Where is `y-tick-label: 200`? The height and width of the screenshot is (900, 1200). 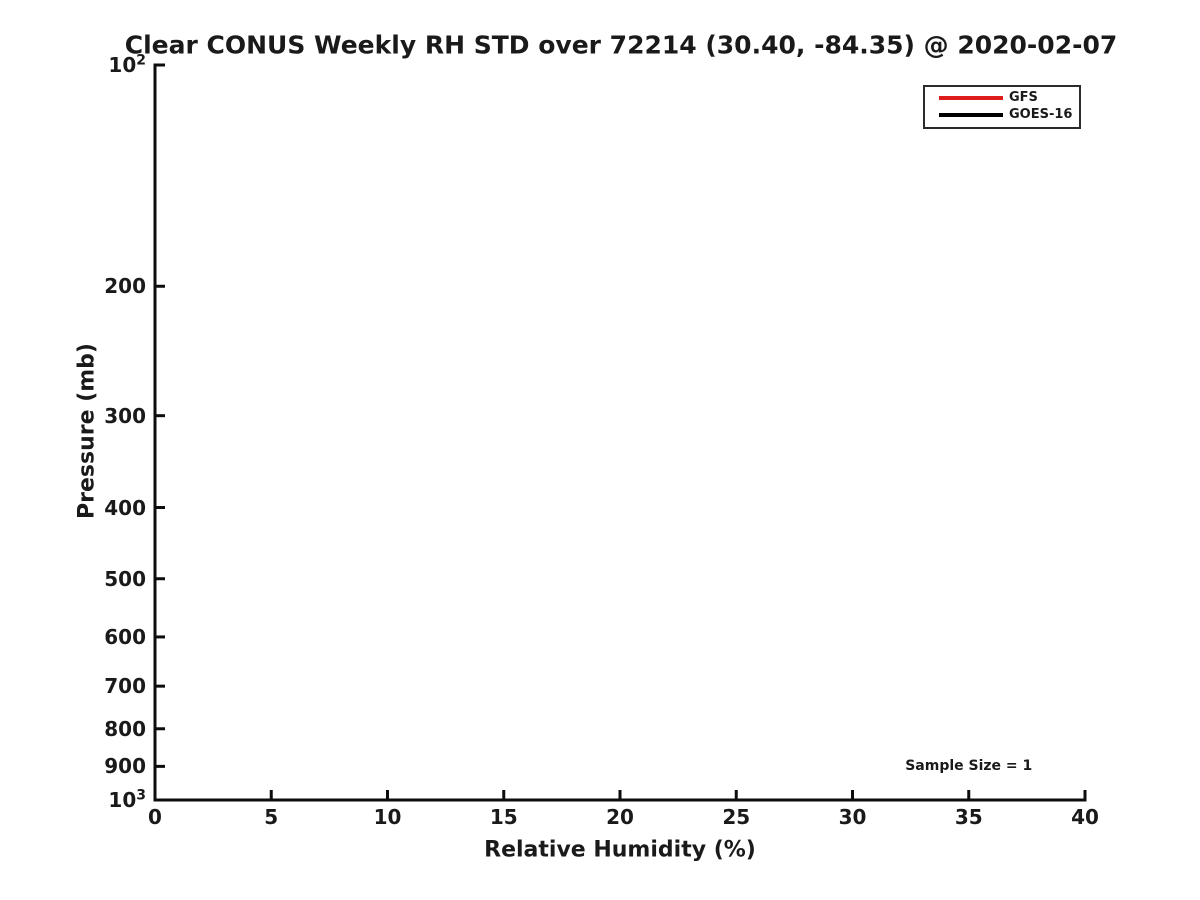 y-tick-label: 200 is located at coordinates (125, 286).